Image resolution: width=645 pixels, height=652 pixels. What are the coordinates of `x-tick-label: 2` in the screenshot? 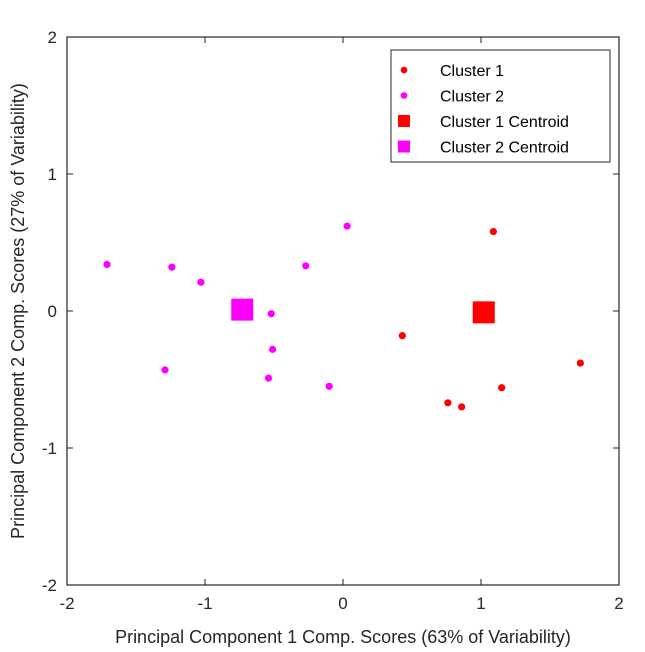 It's located at (618, 603).